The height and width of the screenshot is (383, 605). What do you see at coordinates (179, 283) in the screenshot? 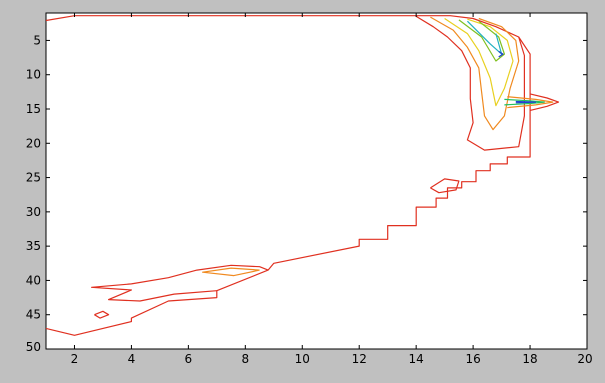
I see `contour-line-peninsula-south` at bounding box center [179, 283].